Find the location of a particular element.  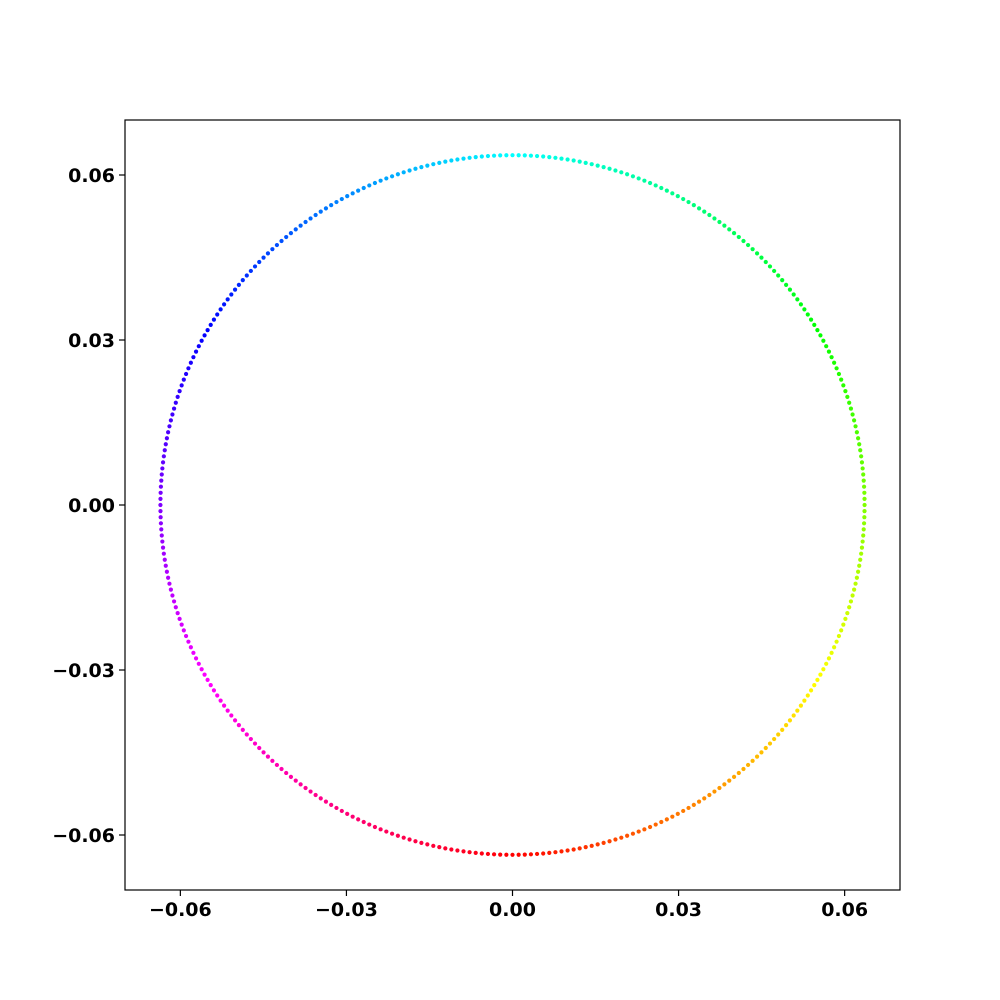

y-tick-label: 0.06 is located at coordinates (91, 176).